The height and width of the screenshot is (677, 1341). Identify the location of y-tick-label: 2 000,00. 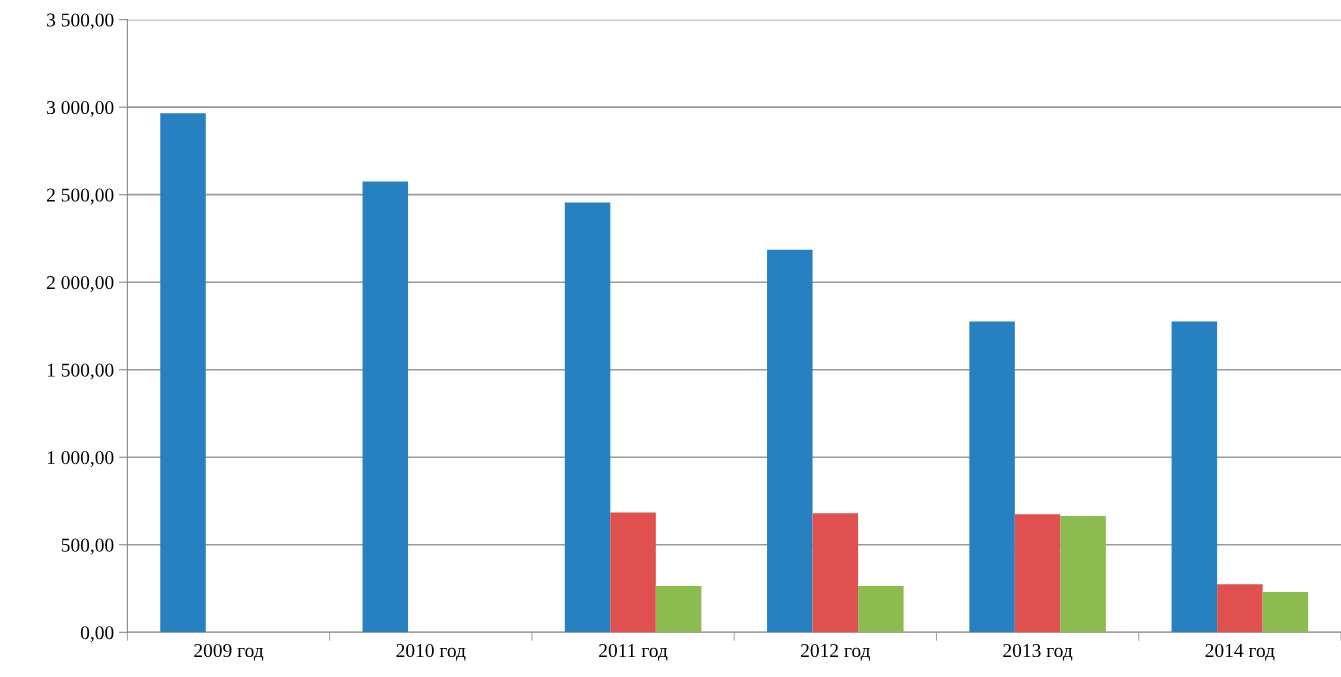
(80, 284).